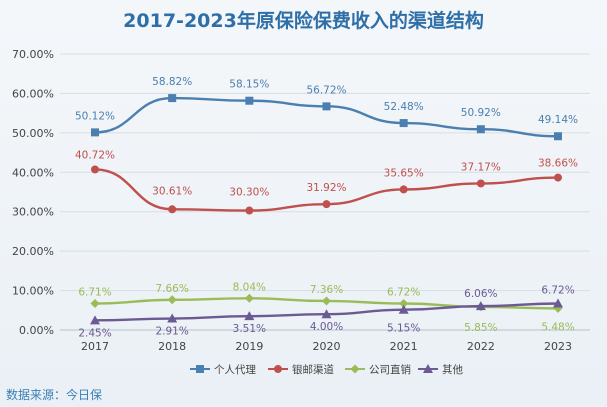 The height and width of the screenshot is (407, 607). Describe the element at coordinates (404, 173) in the screenshot. I see `data-label: 35.65%` at that location.